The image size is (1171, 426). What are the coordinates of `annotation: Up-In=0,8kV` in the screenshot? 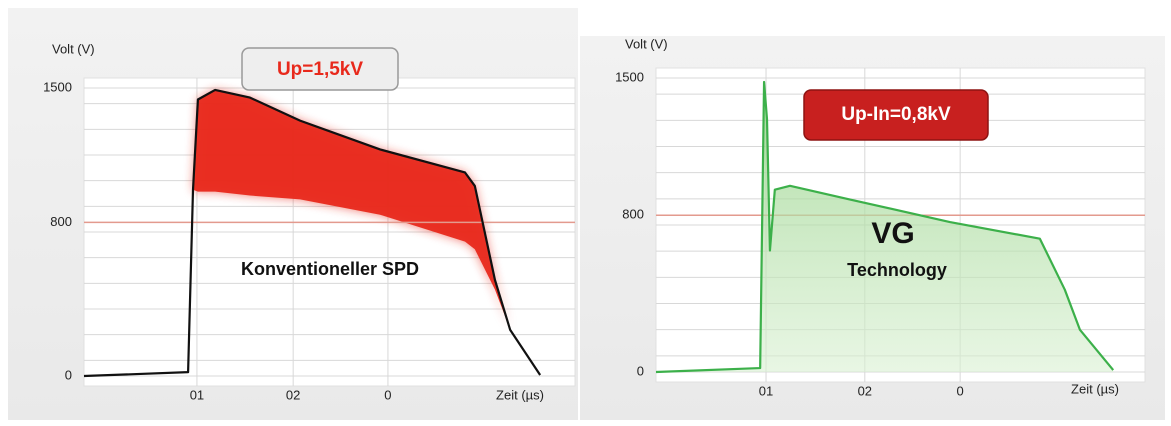 It's located at (896, 114).